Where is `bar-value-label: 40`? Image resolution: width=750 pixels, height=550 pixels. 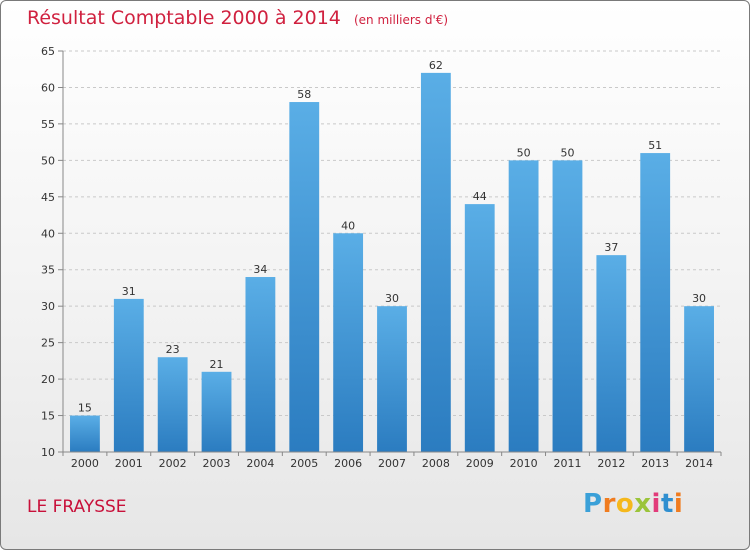
bar-value-label: 40 is located at coordinates (348, 225).